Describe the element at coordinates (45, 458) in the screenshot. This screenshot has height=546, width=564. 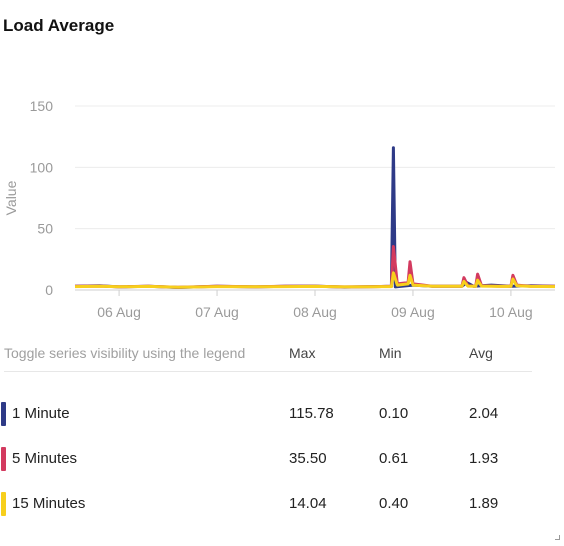
I see `series-name: 5 Minutes` at that location.